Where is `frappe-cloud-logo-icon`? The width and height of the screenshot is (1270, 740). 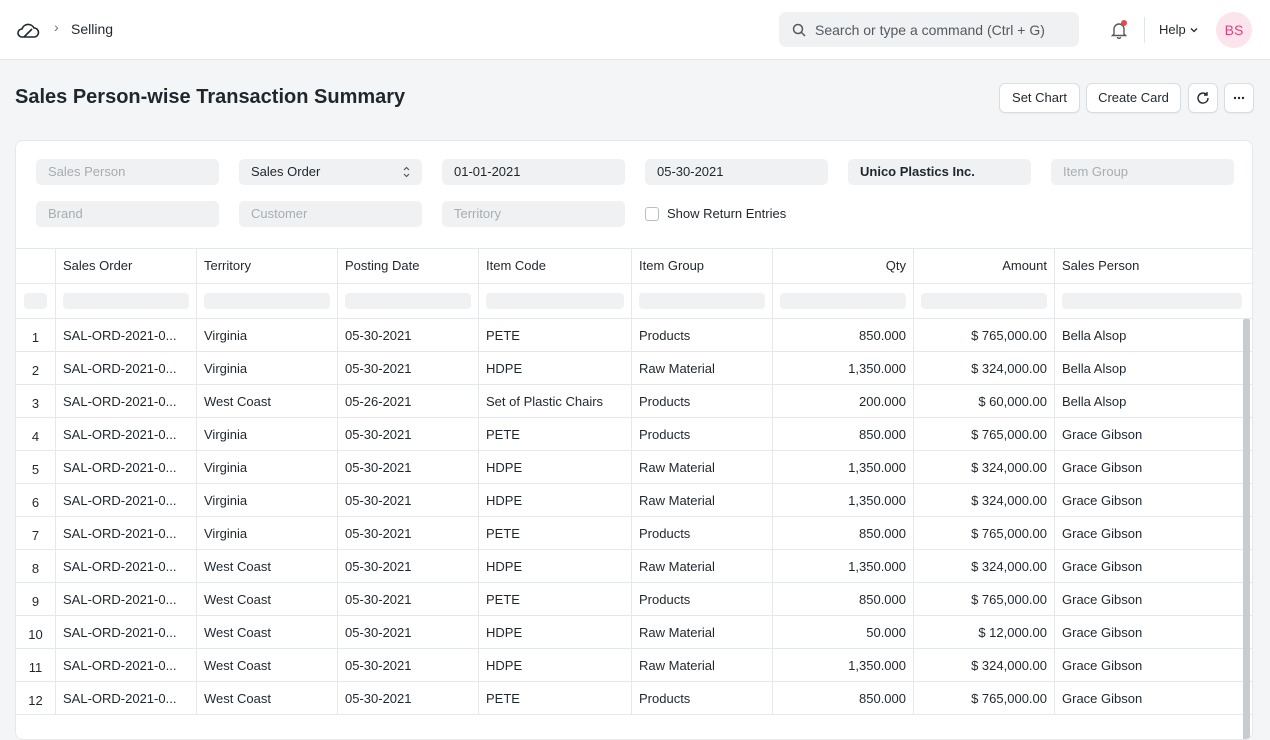 frappe-cloud-logo-icon is located at coordinates (28, 30).